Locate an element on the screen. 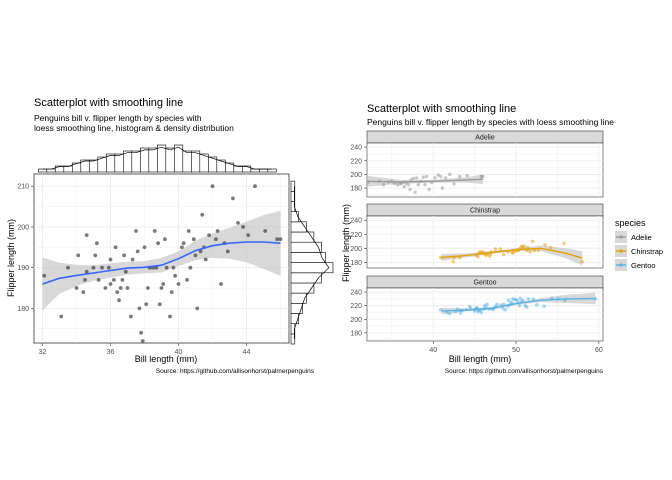 The image size is (672, 480). legend-label-chinstrap: Chinstrap is located at coordinates (647, 251).